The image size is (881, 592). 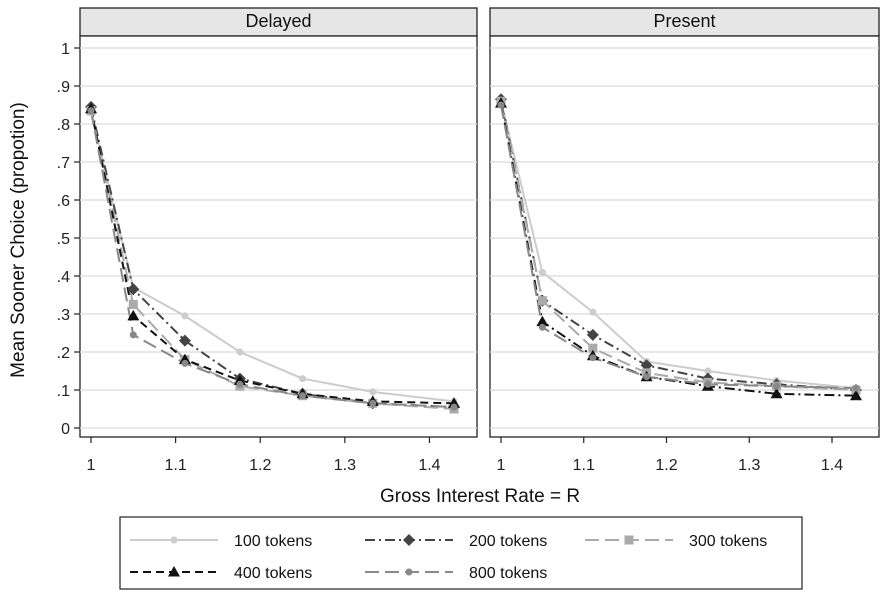 What do you see at coordinates (273, 573) in the screenshot?
I see `legend-label: 400 tokens` at bounding box center [273, 573].